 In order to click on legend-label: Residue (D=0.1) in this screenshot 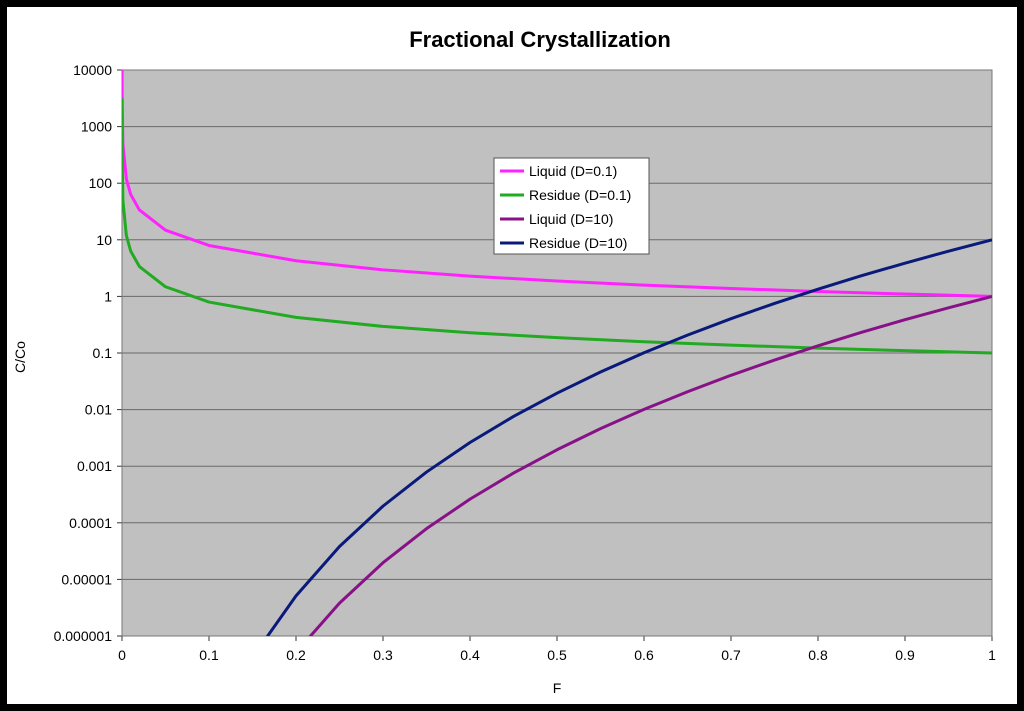, I will do `click(580, 195)`.